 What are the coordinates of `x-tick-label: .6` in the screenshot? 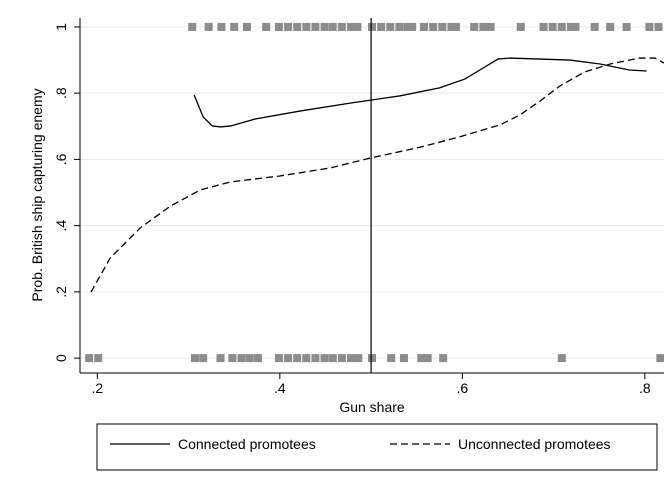 It's located at (462, 388).